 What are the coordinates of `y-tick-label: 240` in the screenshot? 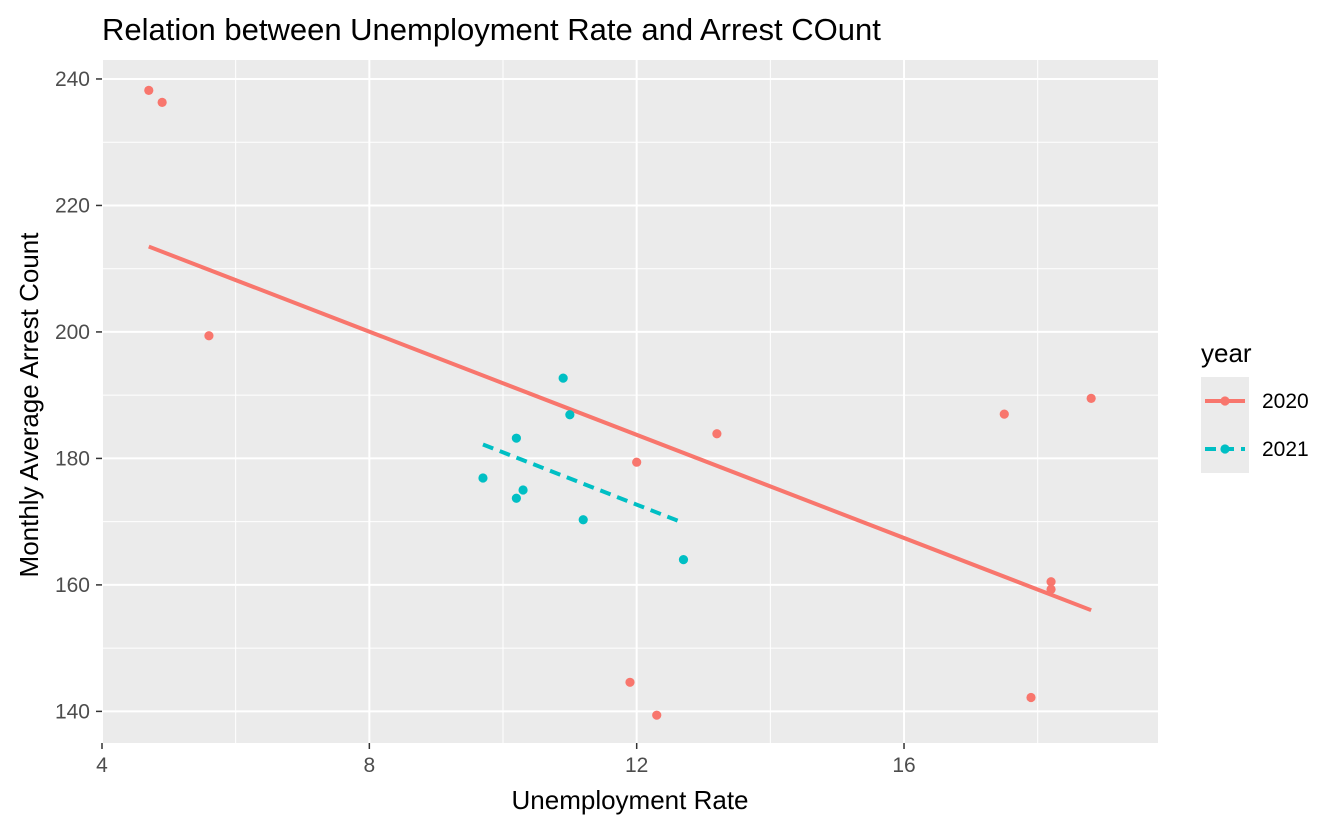 It's located at (72, 79).